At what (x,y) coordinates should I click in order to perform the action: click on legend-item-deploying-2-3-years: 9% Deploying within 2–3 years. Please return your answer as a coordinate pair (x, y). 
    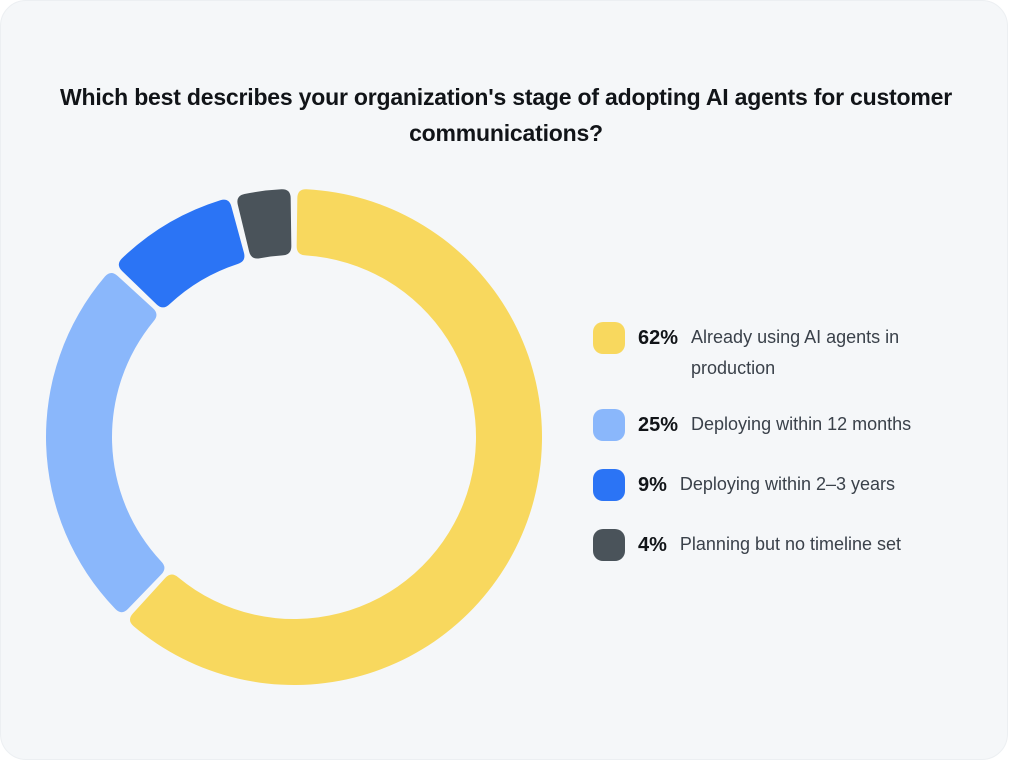
    Looking at the image, I should click on (793, 485).